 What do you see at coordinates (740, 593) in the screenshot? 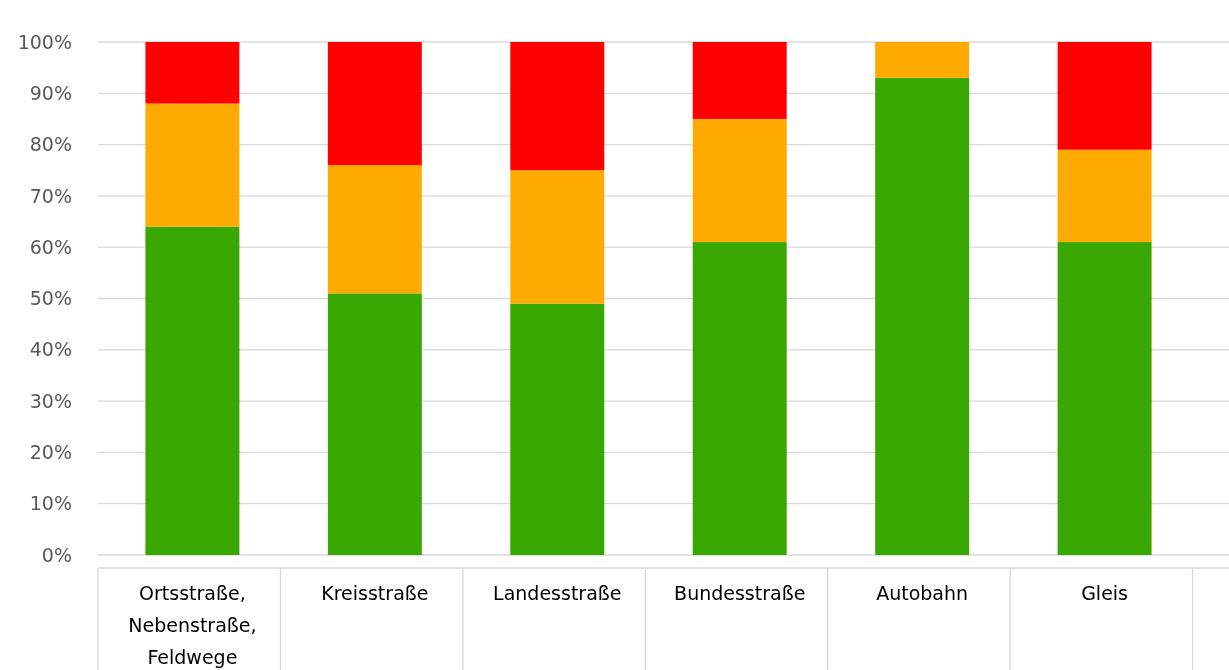
I see `x-tick-label: Bundesstraße` at bounding box center [740, 593].